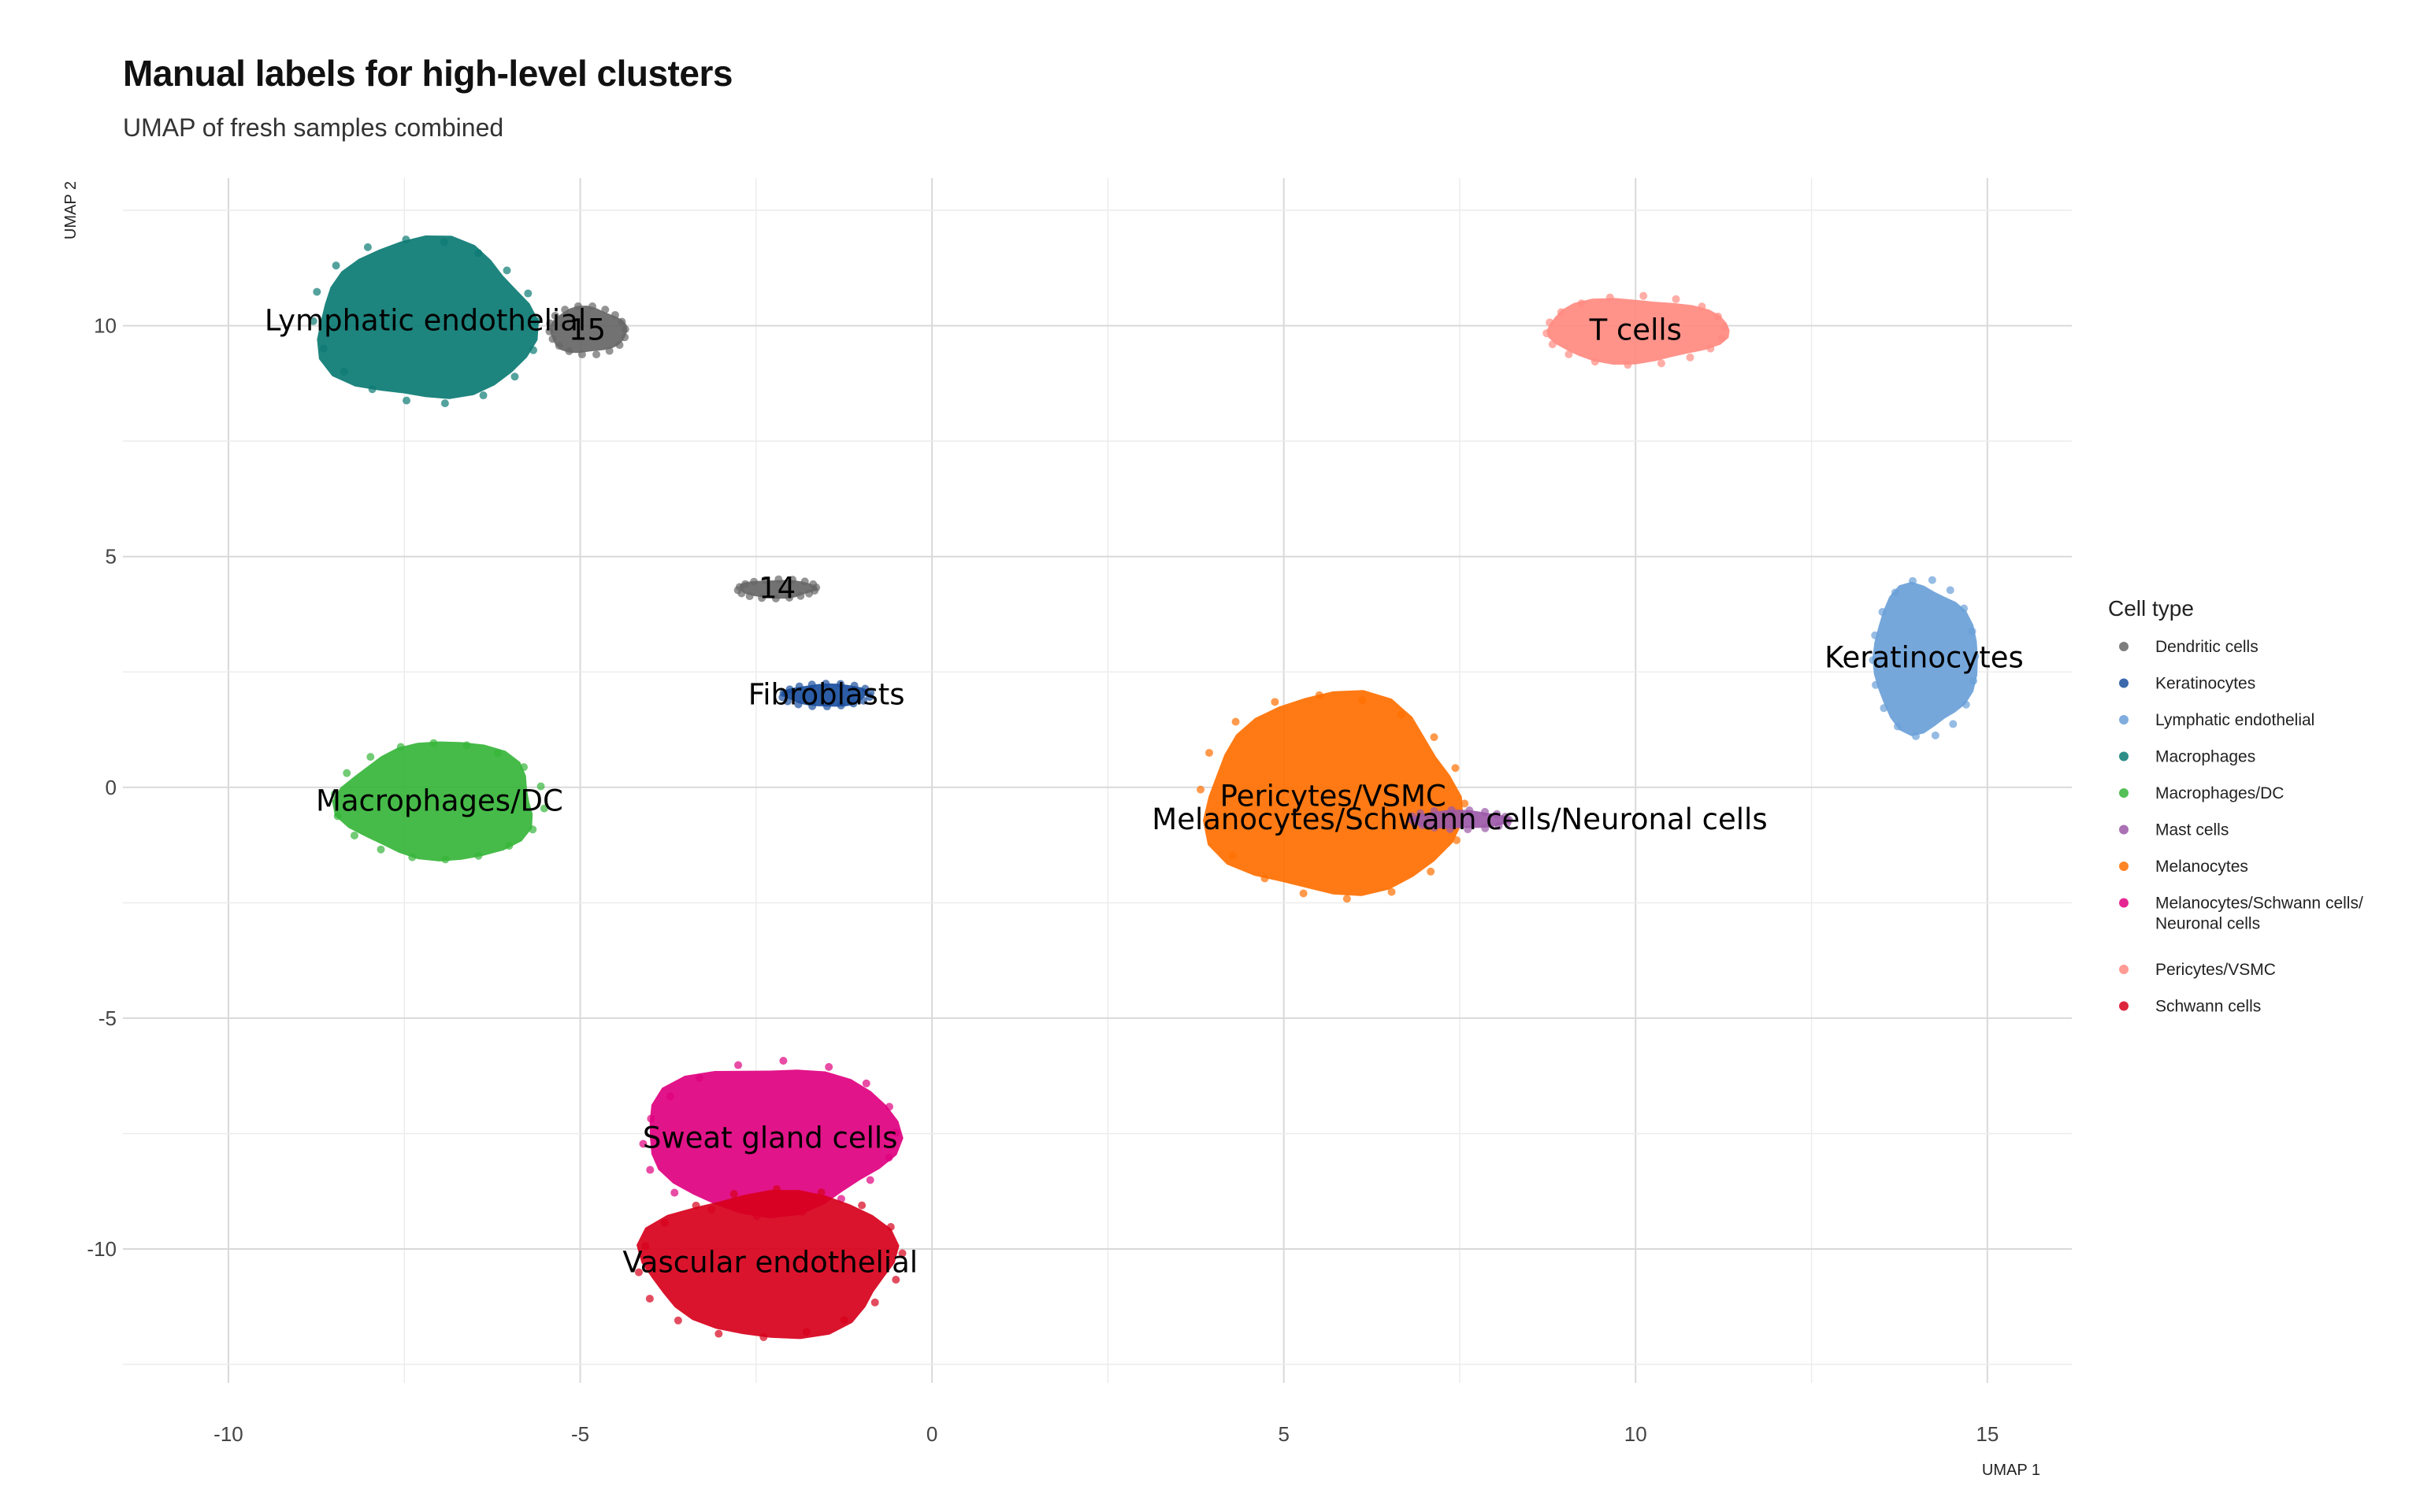  I want to click on legend-item: Lymphatic endothelial, so click(2216, 720).